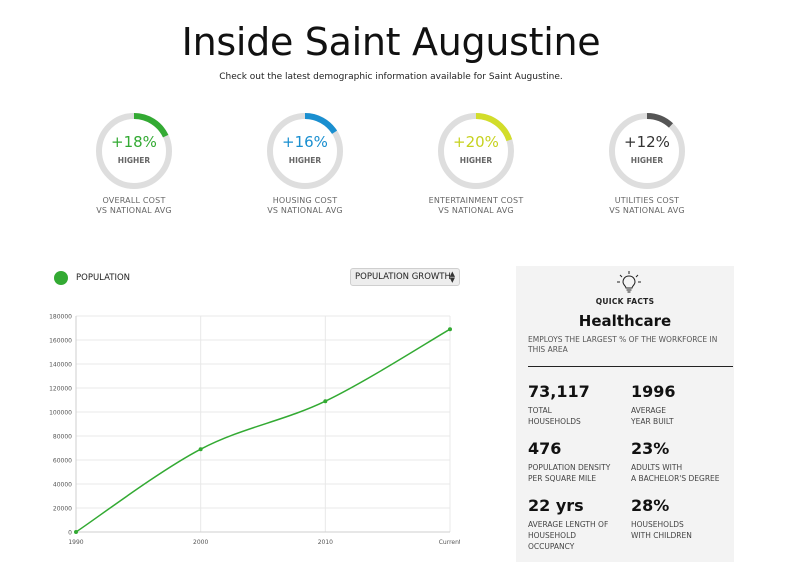  What do you see at coordinates (578, 416) in the screenshot?
I see `fact-label: TOTAL HOUSEHOLDS` at bounding box center [578, 416].